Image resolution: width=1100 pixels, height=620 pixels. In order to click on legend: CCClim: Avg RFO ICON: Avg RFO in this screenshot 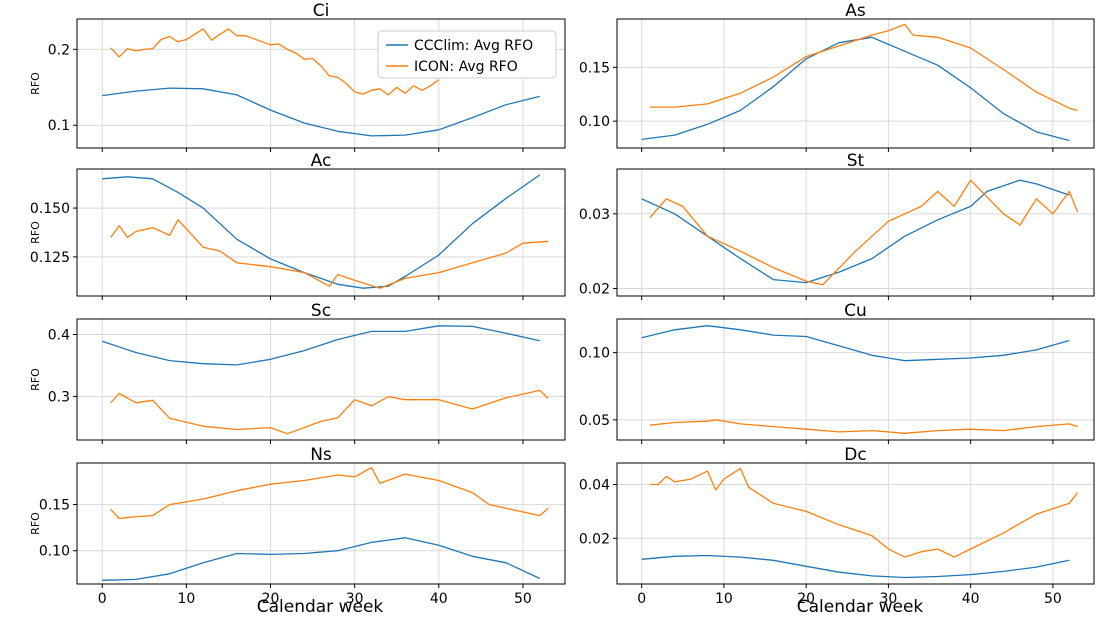, I will do `click(467, 54)`.